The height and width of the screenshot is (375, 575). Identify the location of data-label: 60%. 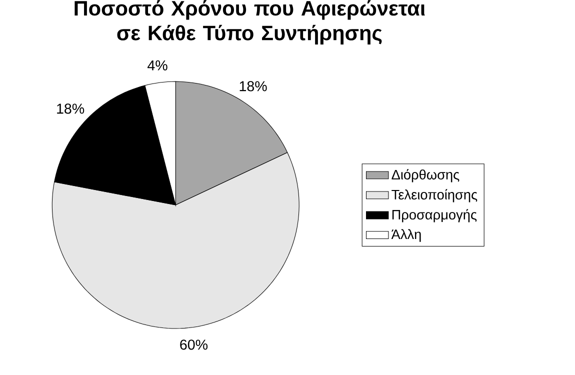
(194, 344).